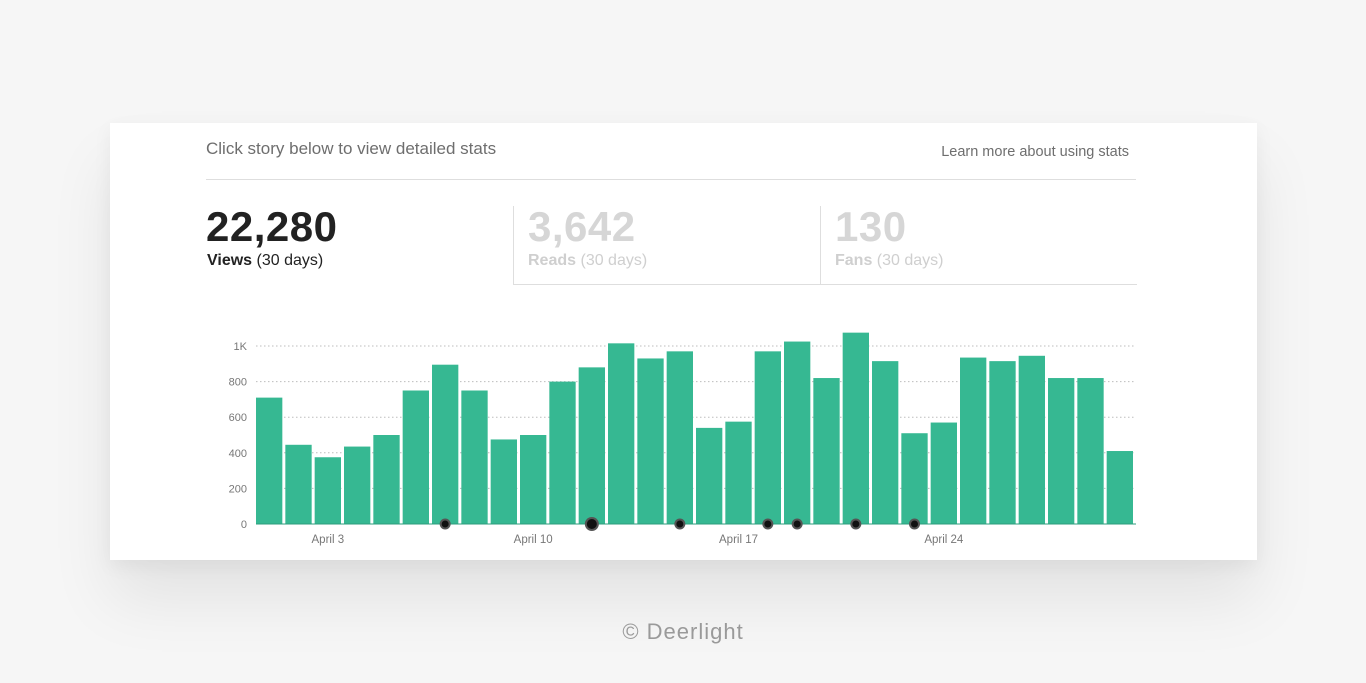 Image resolution: width=1366 pixels, height=683 pixels. What do you see at coordinates (230, 260) in the screenshot?
I see `views-label: Views` at bounding box center [230, 260].